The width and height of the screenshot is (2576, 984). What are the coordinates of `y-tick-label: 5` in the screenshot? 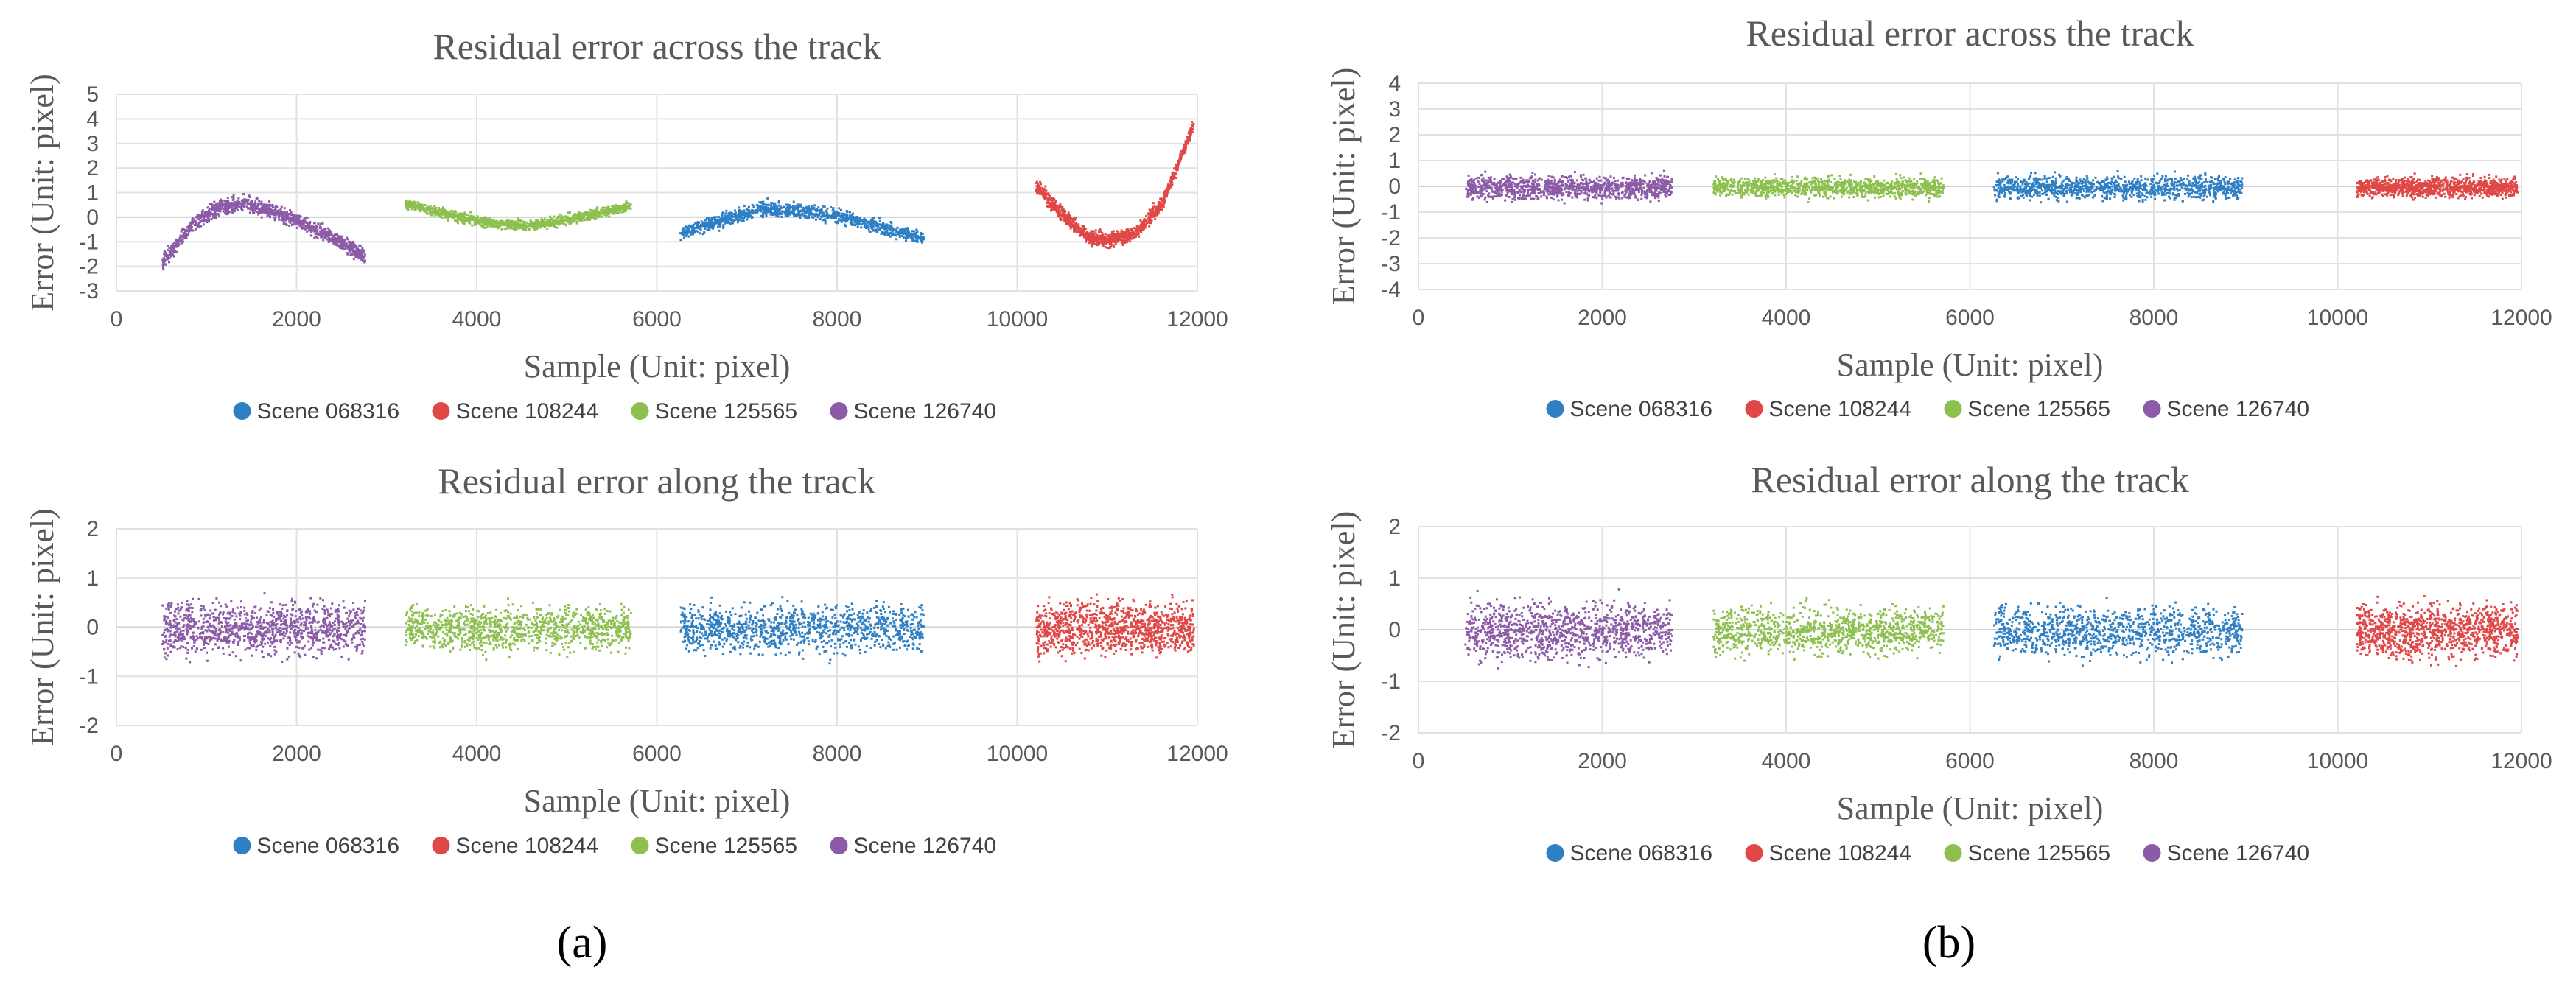 It's located at (92, 95).